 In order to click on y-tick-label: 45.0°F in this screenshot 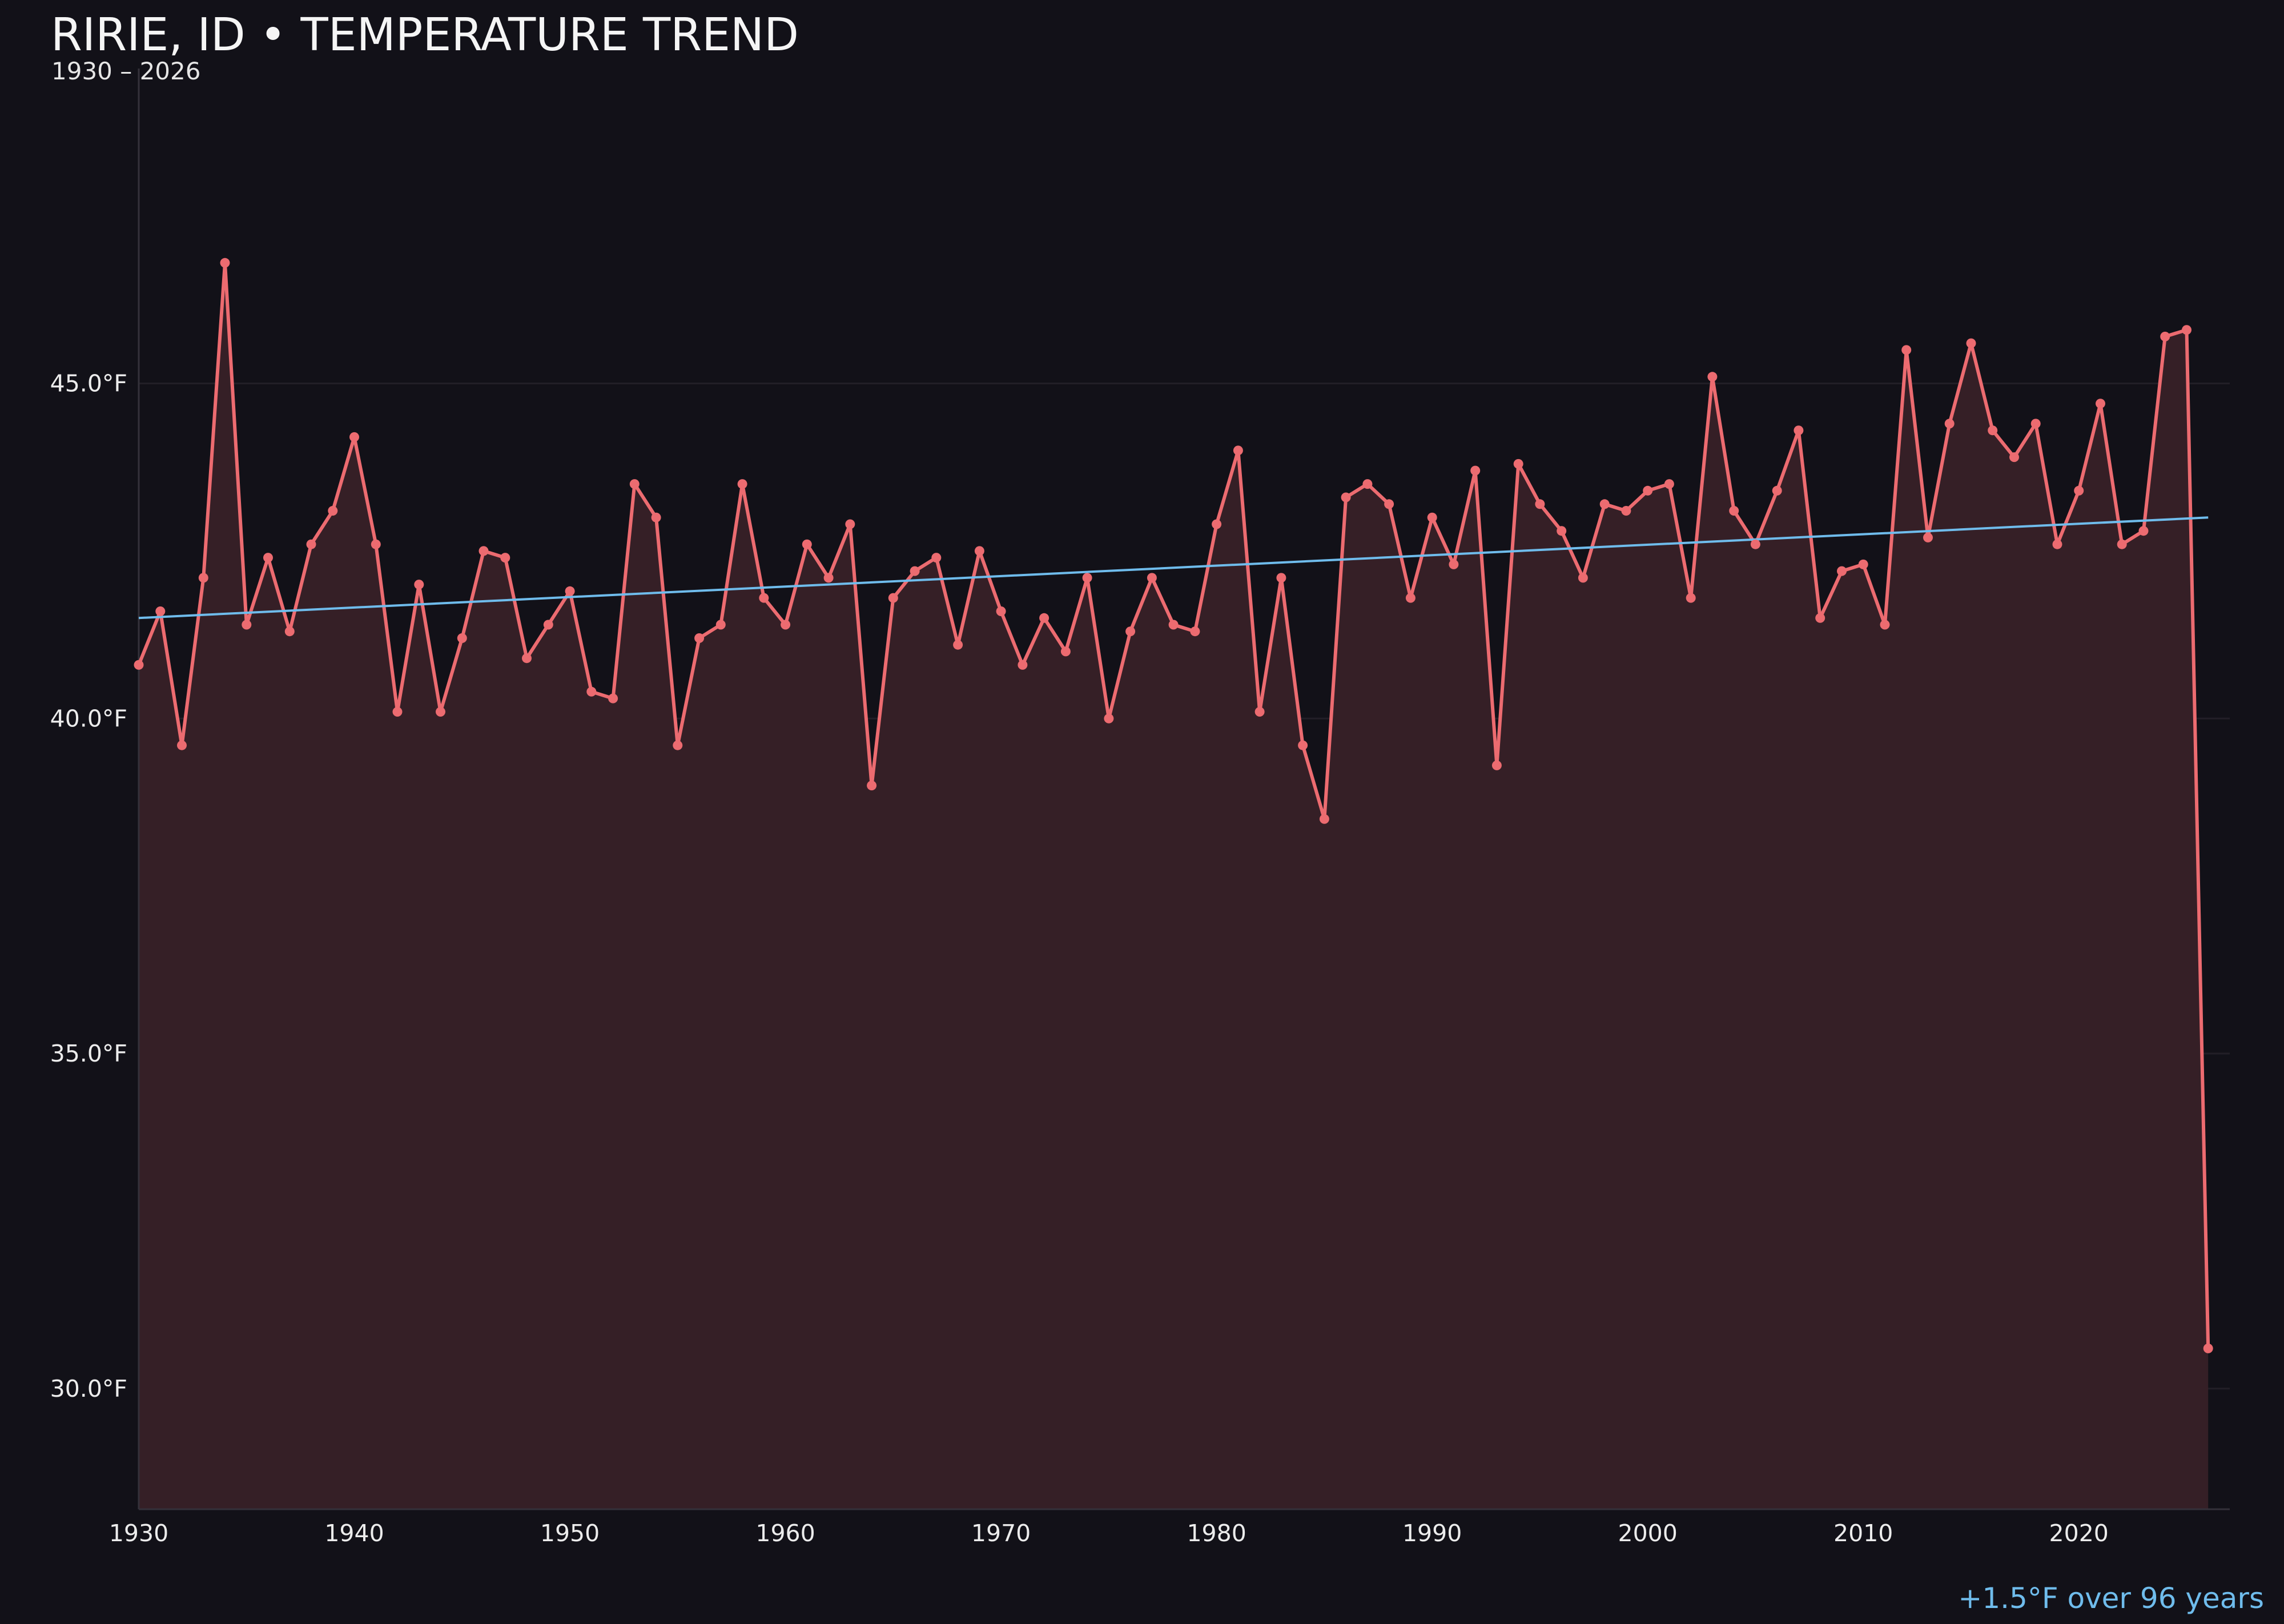, I will do `click(88, 383)`.